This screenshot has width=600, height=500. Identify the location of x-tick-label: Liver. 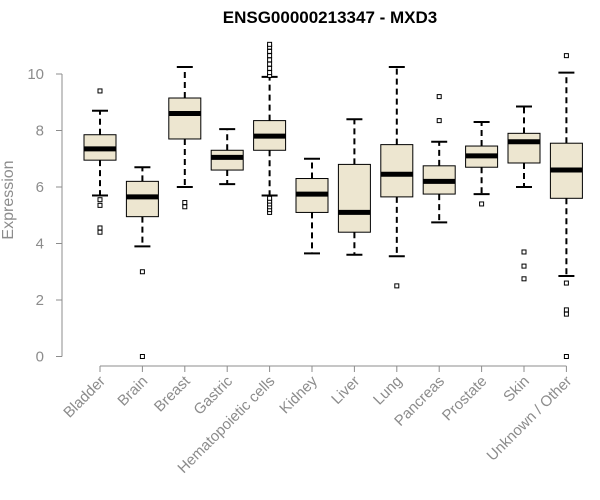
(345, 390).